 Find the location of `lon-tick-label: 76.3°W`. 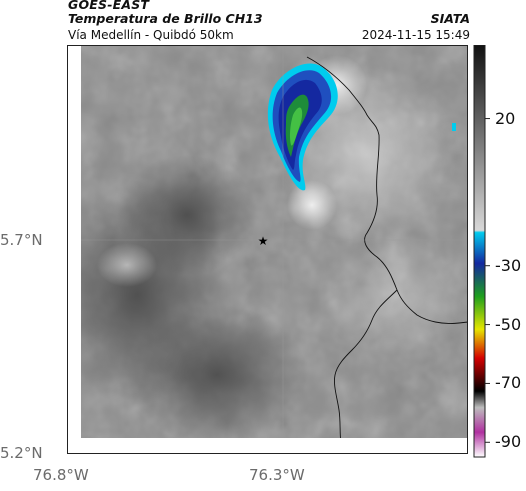

lon-tick-label: 76.3°W is located at coordinates (277, 475).